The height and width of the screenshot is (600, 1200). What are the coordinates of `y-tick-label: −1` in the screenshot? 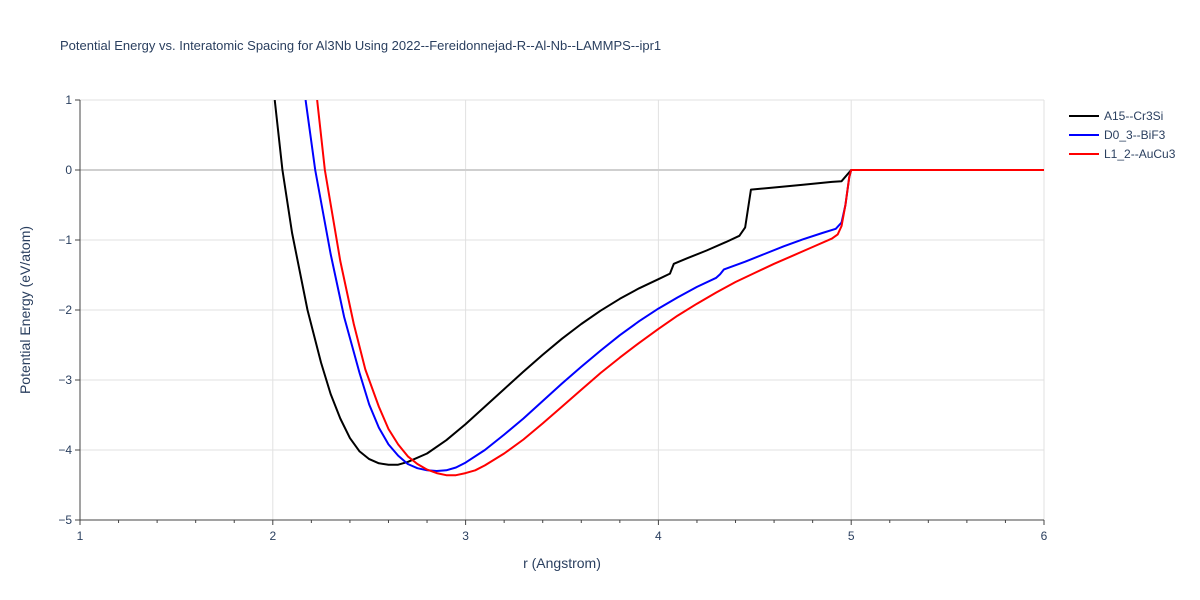 It's located at (65, 240).